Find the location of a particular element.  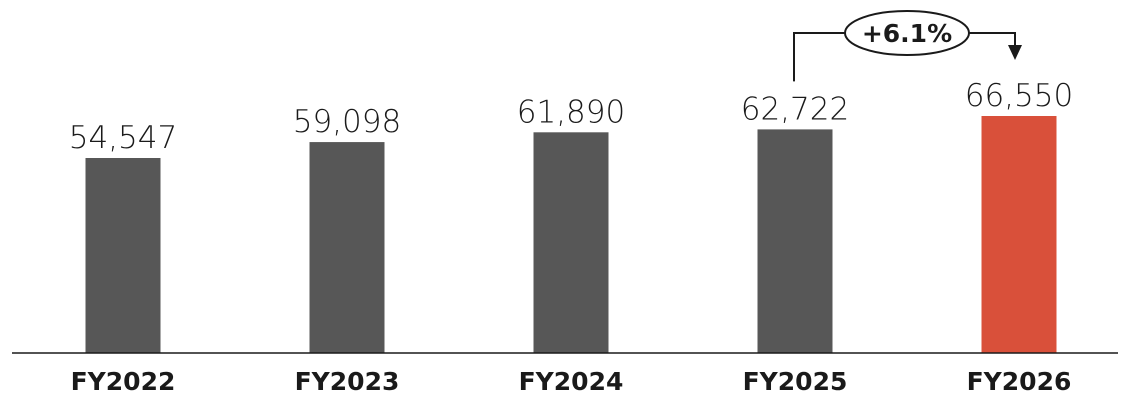

growth-badge-text: +6.1% is located at coordinates (907, 33).